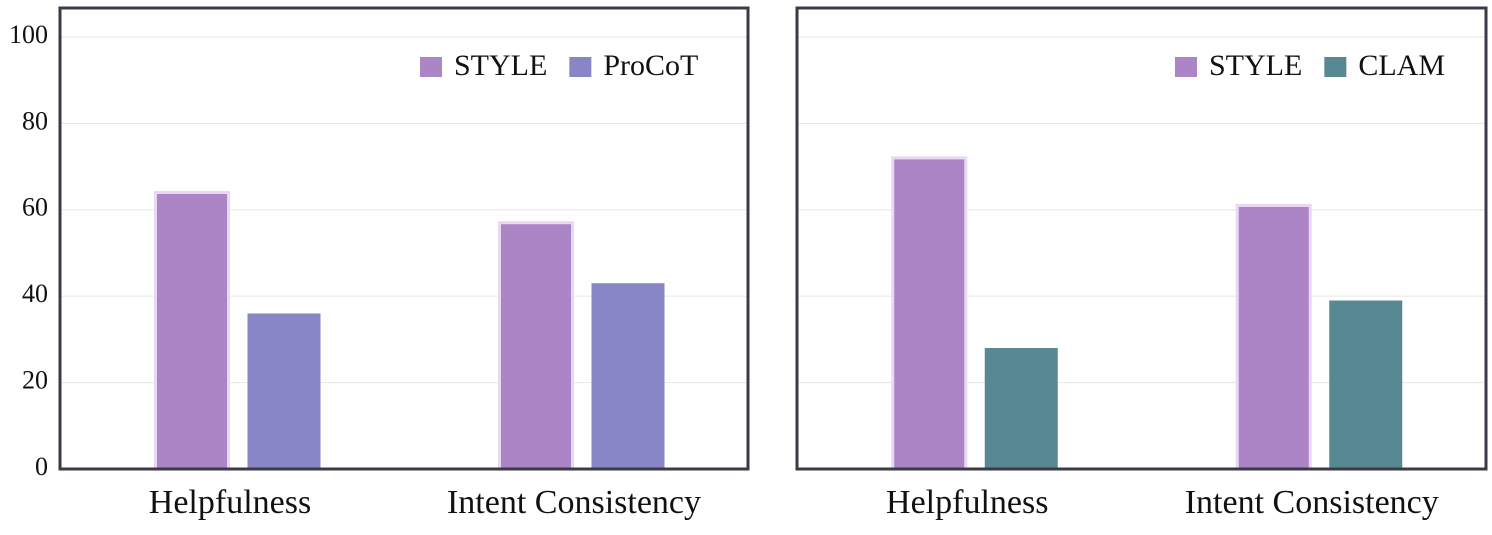  Describe the element at coordinates (28, 34) in the screenshot. I see `y-tick-label: 100` at that location.